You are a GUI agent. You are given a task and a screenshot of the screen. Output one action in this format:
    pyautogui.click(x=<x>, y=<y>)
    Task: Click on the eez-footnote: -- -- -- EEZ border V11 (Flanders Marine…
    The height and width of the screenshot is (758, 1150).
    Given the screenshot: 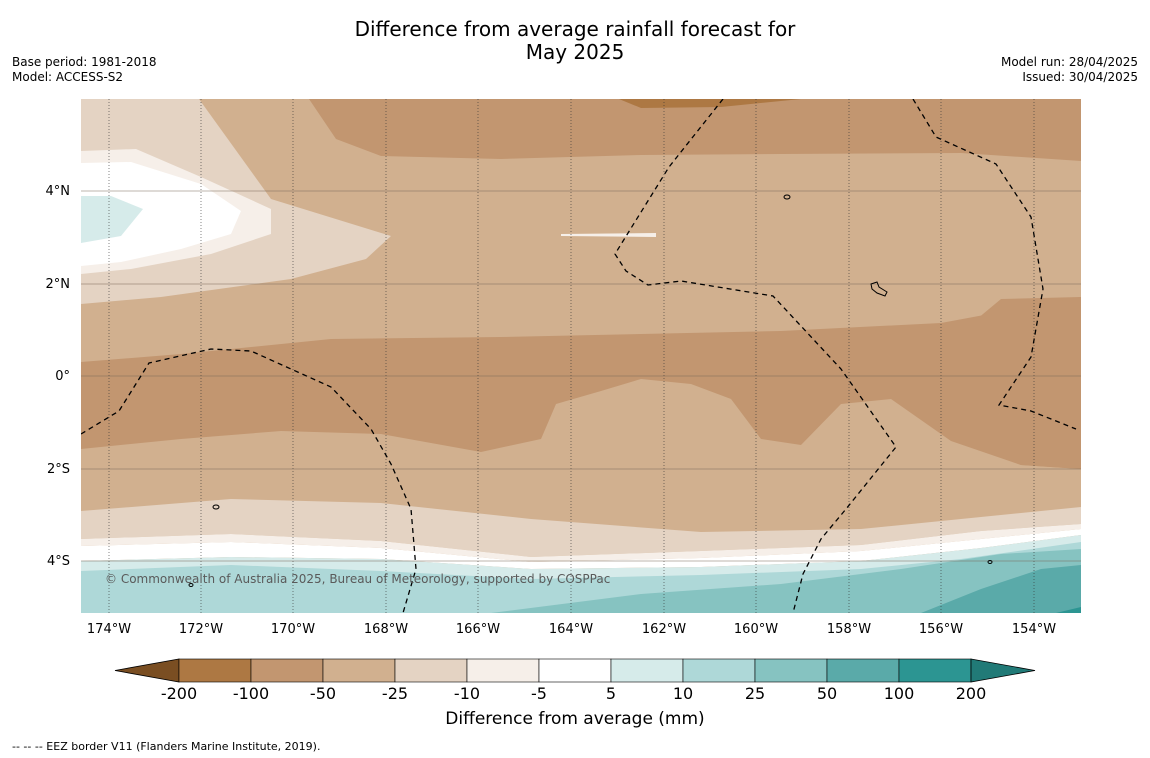 What is the action you would take?
    pyautogui.click(x=166, y=746)
    